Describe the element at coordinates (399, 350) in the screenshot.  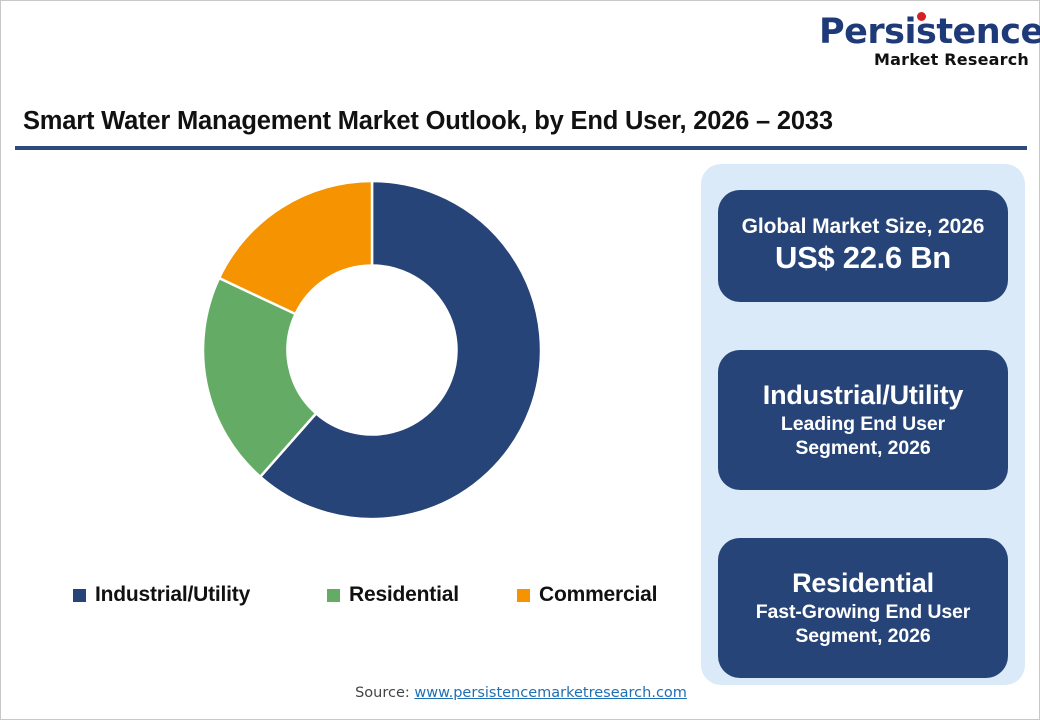
I see `slice-industrial-utility` at that location.